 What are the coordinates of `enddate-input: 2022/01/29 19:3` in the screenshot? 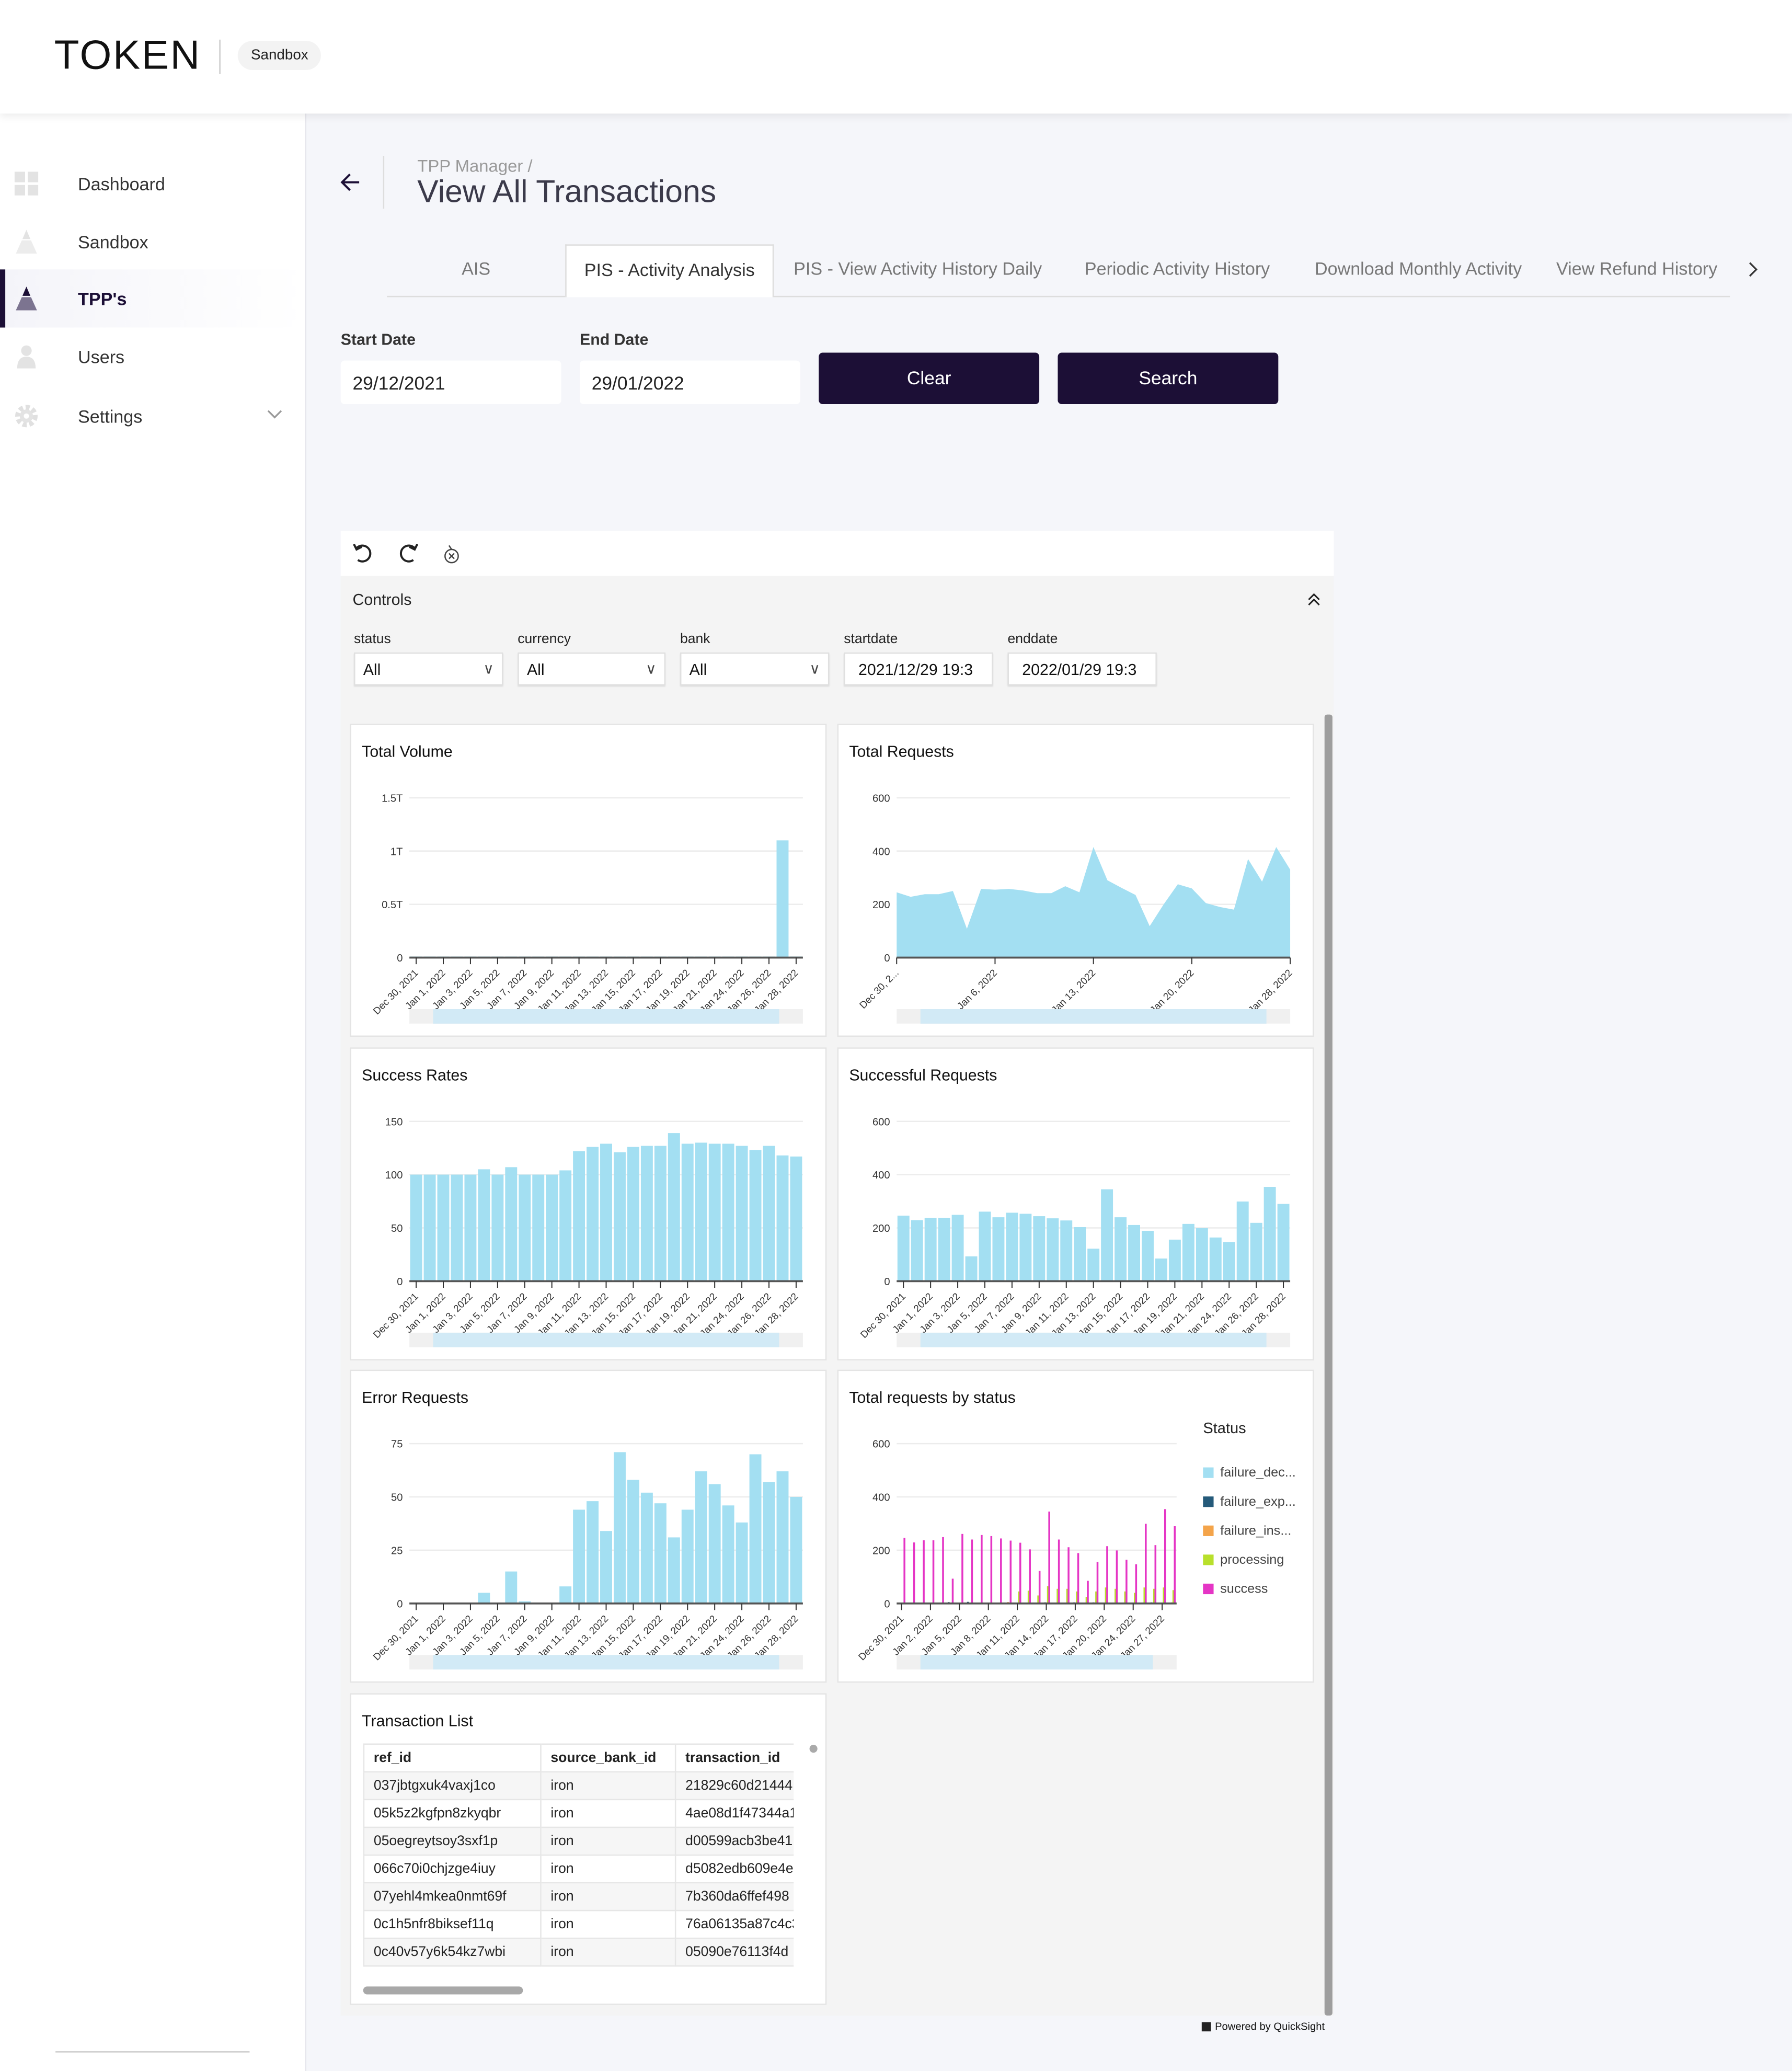 It's located at (1081, 669).